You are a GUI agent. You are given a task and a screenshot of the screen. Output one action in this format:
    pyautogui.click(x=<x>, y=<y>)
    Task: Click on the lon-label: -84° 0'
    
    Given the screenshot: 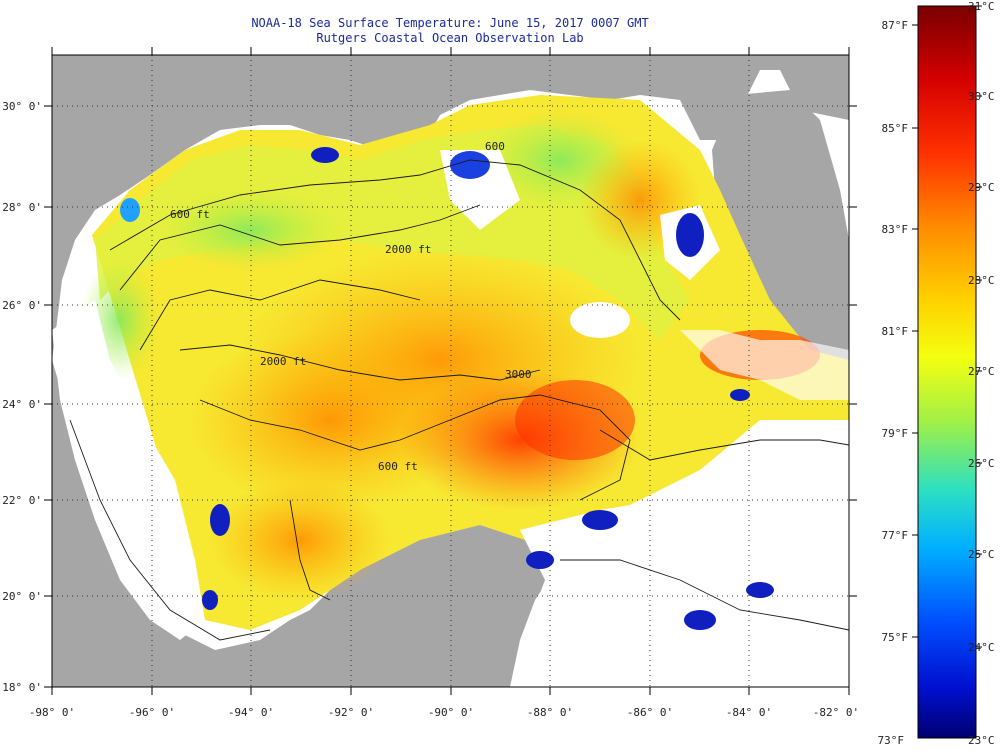 What is the action you would take?
    pyautogui.click(x=749, y=712)
    